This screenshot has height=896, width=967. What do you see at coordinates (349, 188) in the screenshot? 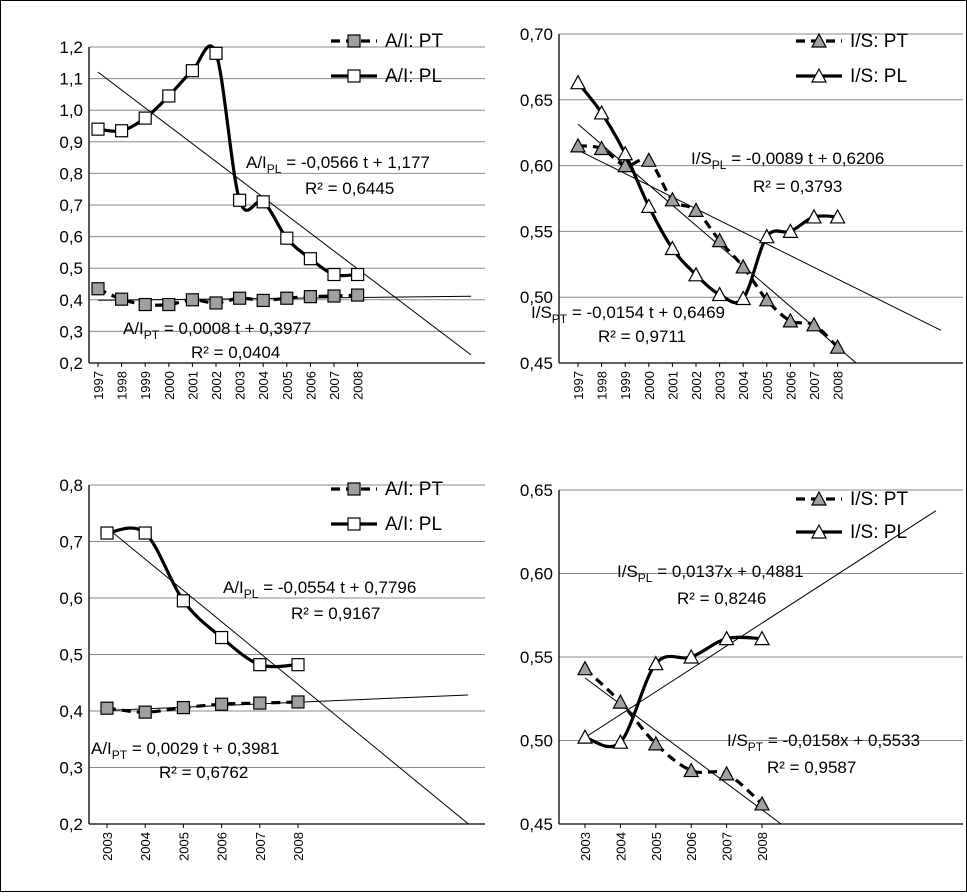
I see `r-squared: R² = 0,6445` at bounding box center [349, 188].